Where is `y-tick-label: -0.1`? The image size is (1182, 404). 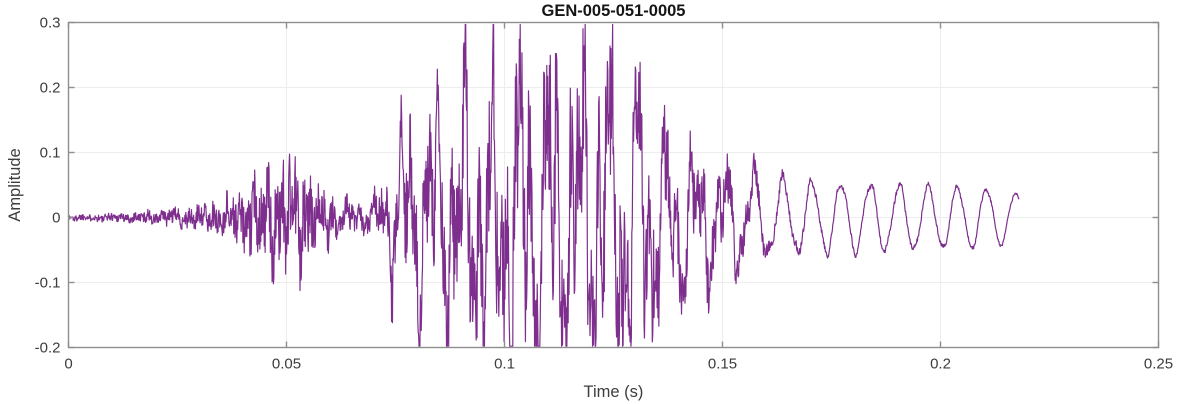 y-tick-label: -0.1 is located at coordinates (48, 283).